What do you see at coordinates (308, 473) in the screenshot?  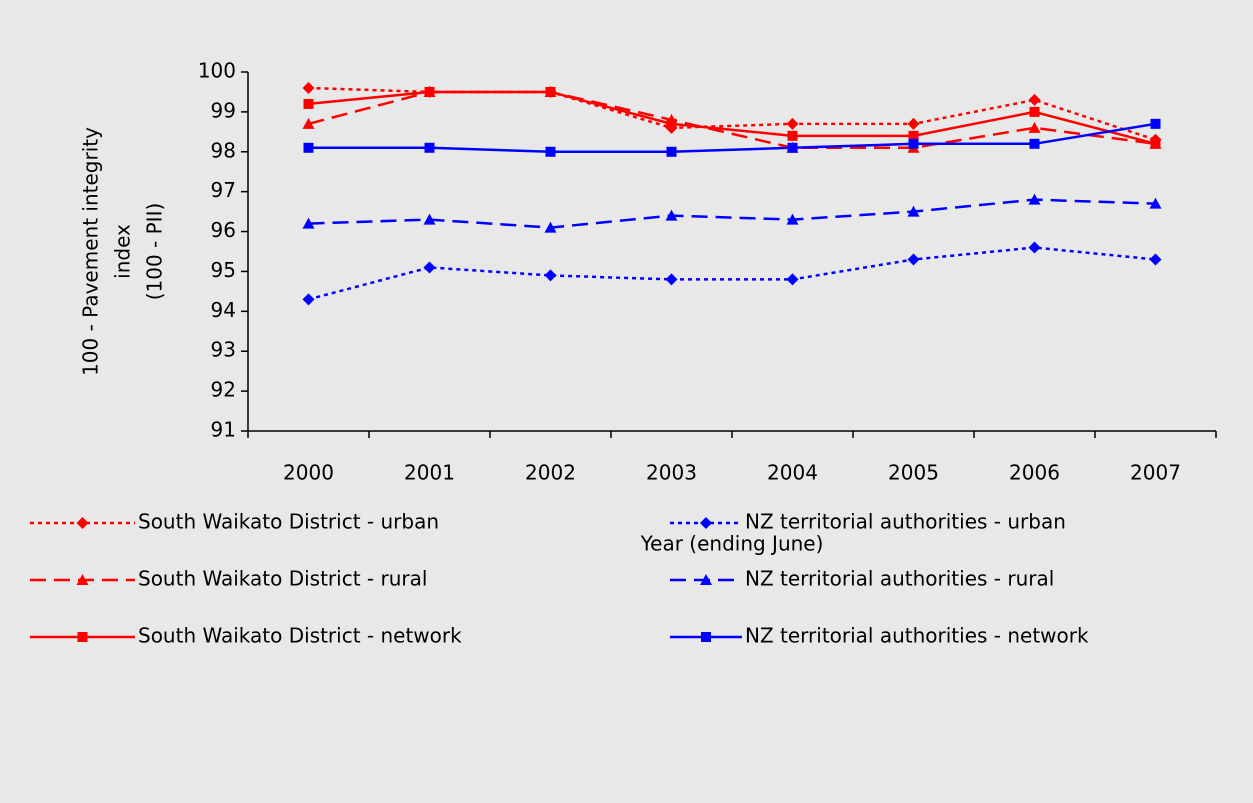 I see `x-tick-label: 2000` at bounding box center [308, 473].